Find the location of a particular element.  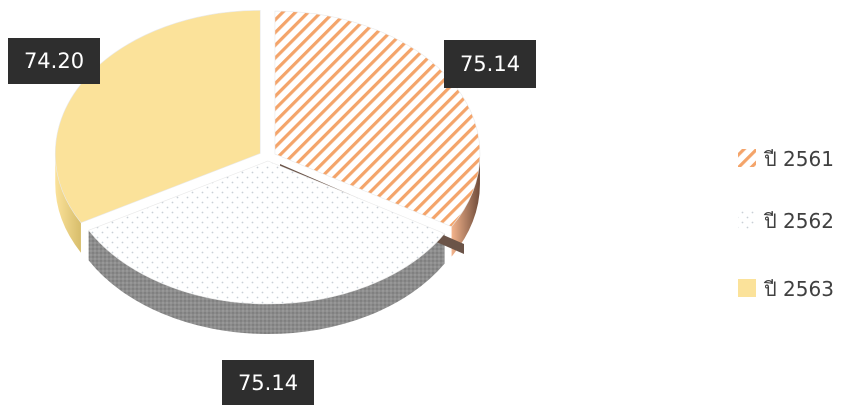

legend-label-2562: ปี 2562 is located at coordinates (799, 221).